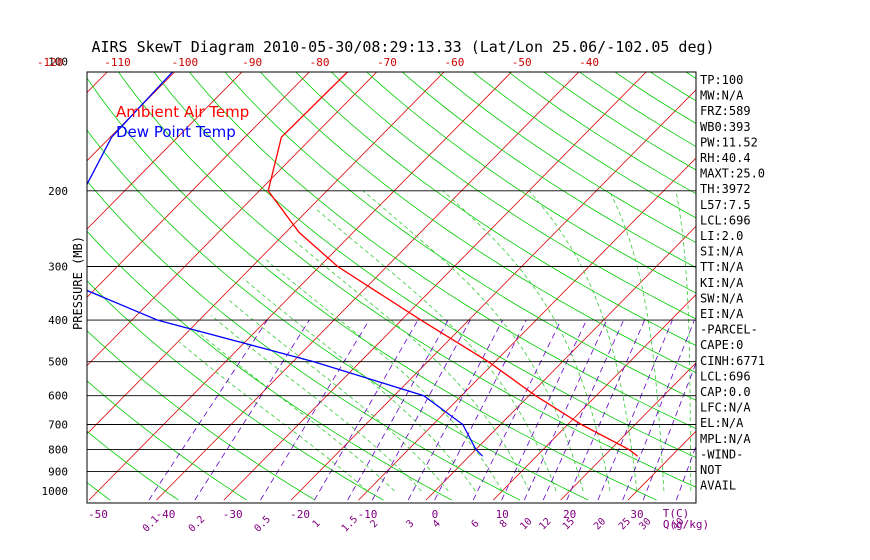 This screenshot has height=560, width=870. I want to click on index-entry: LFC:N/A, so click(725, 408).